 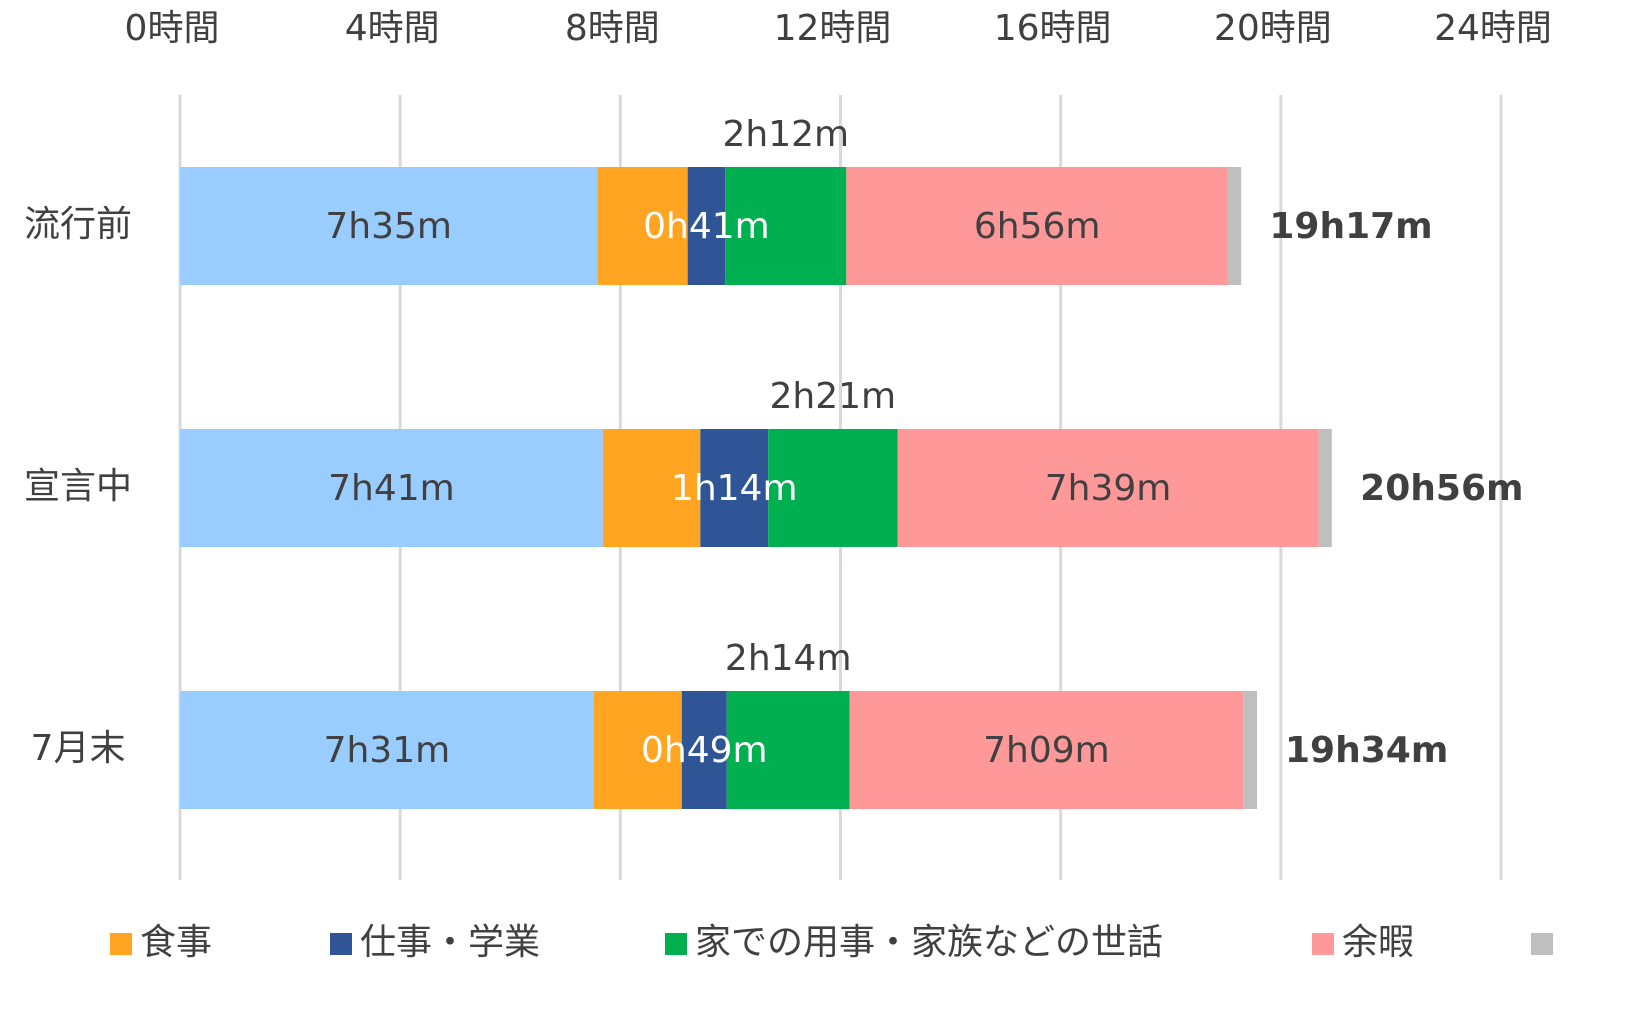 I want to click on data-label: 7h09m, so click(x=1046, y=750).